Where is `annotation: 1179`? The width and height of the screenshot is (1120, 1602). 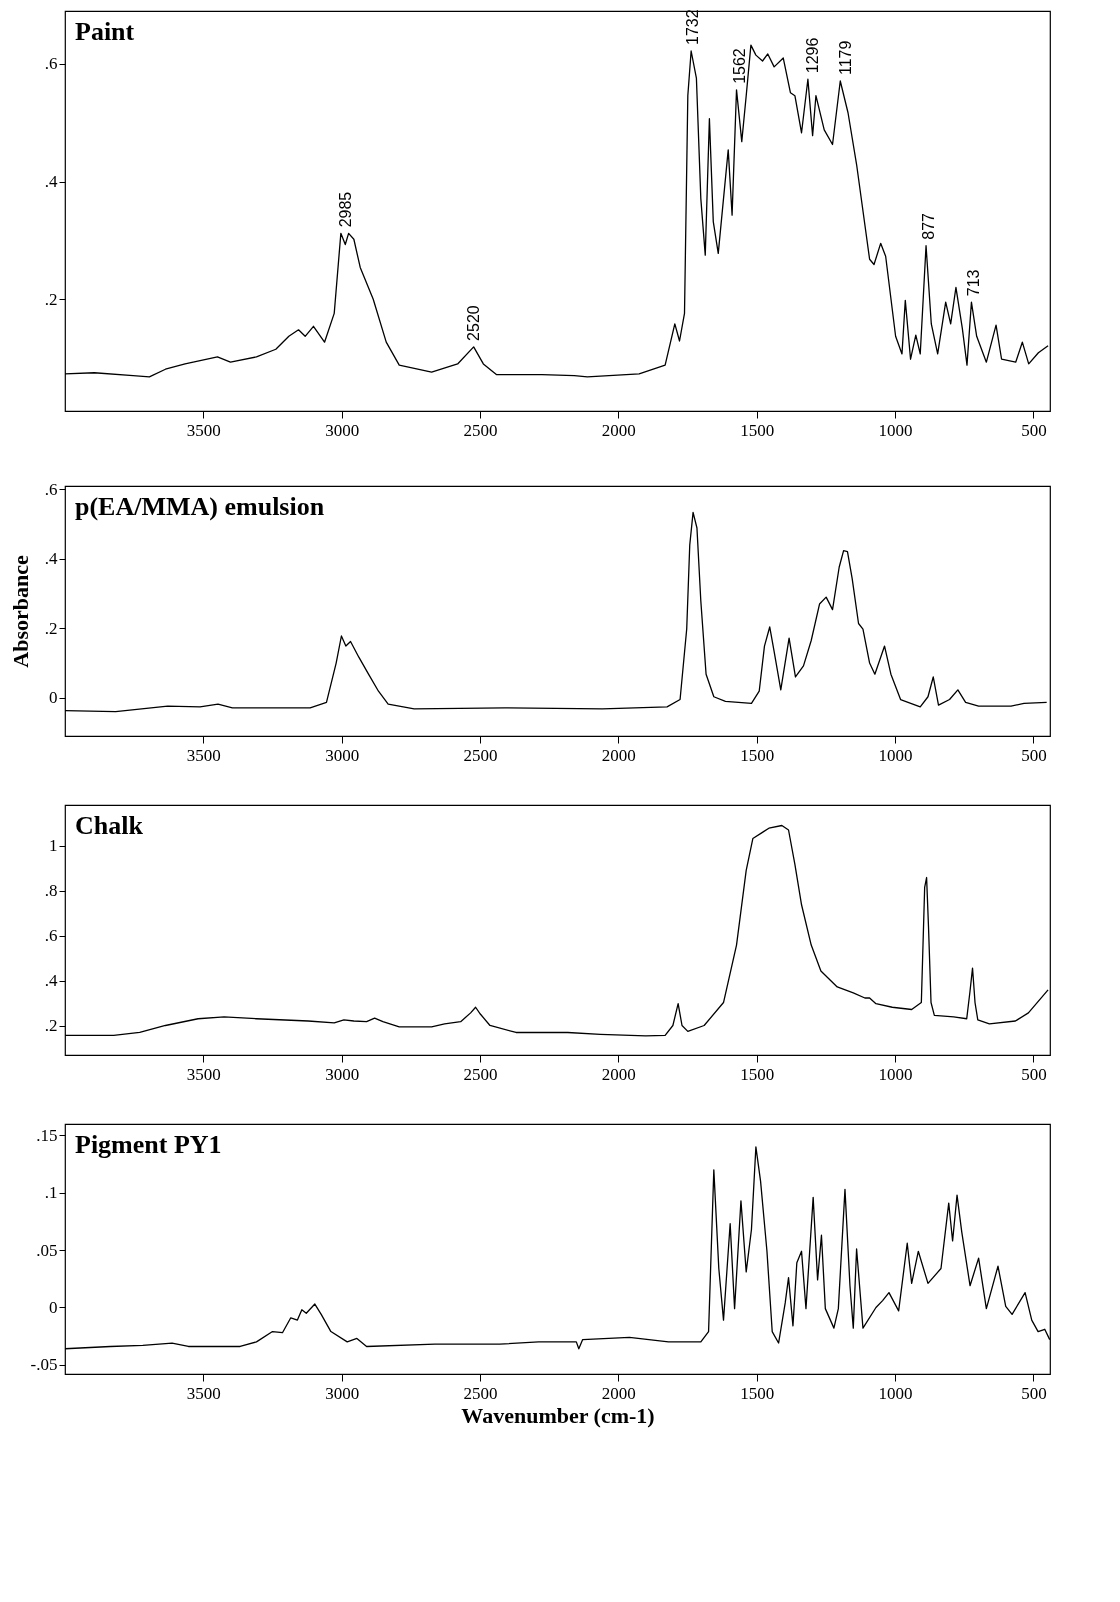
annotation: 1179 is located at coordinates (845, 57).